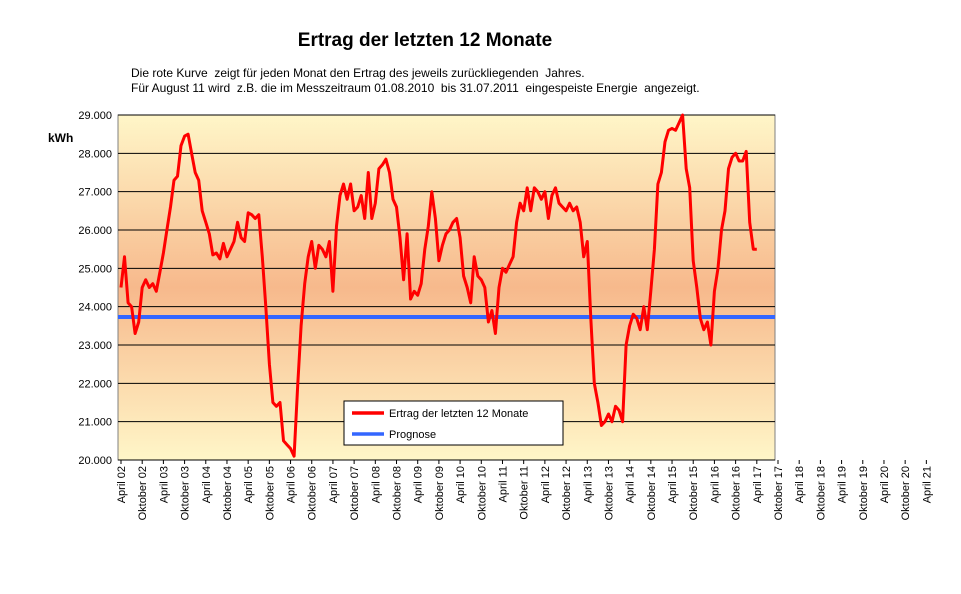 This screenshot has height=594, width=961. I want to click on legend-label-prognose: Prognose, so click(412, 435).